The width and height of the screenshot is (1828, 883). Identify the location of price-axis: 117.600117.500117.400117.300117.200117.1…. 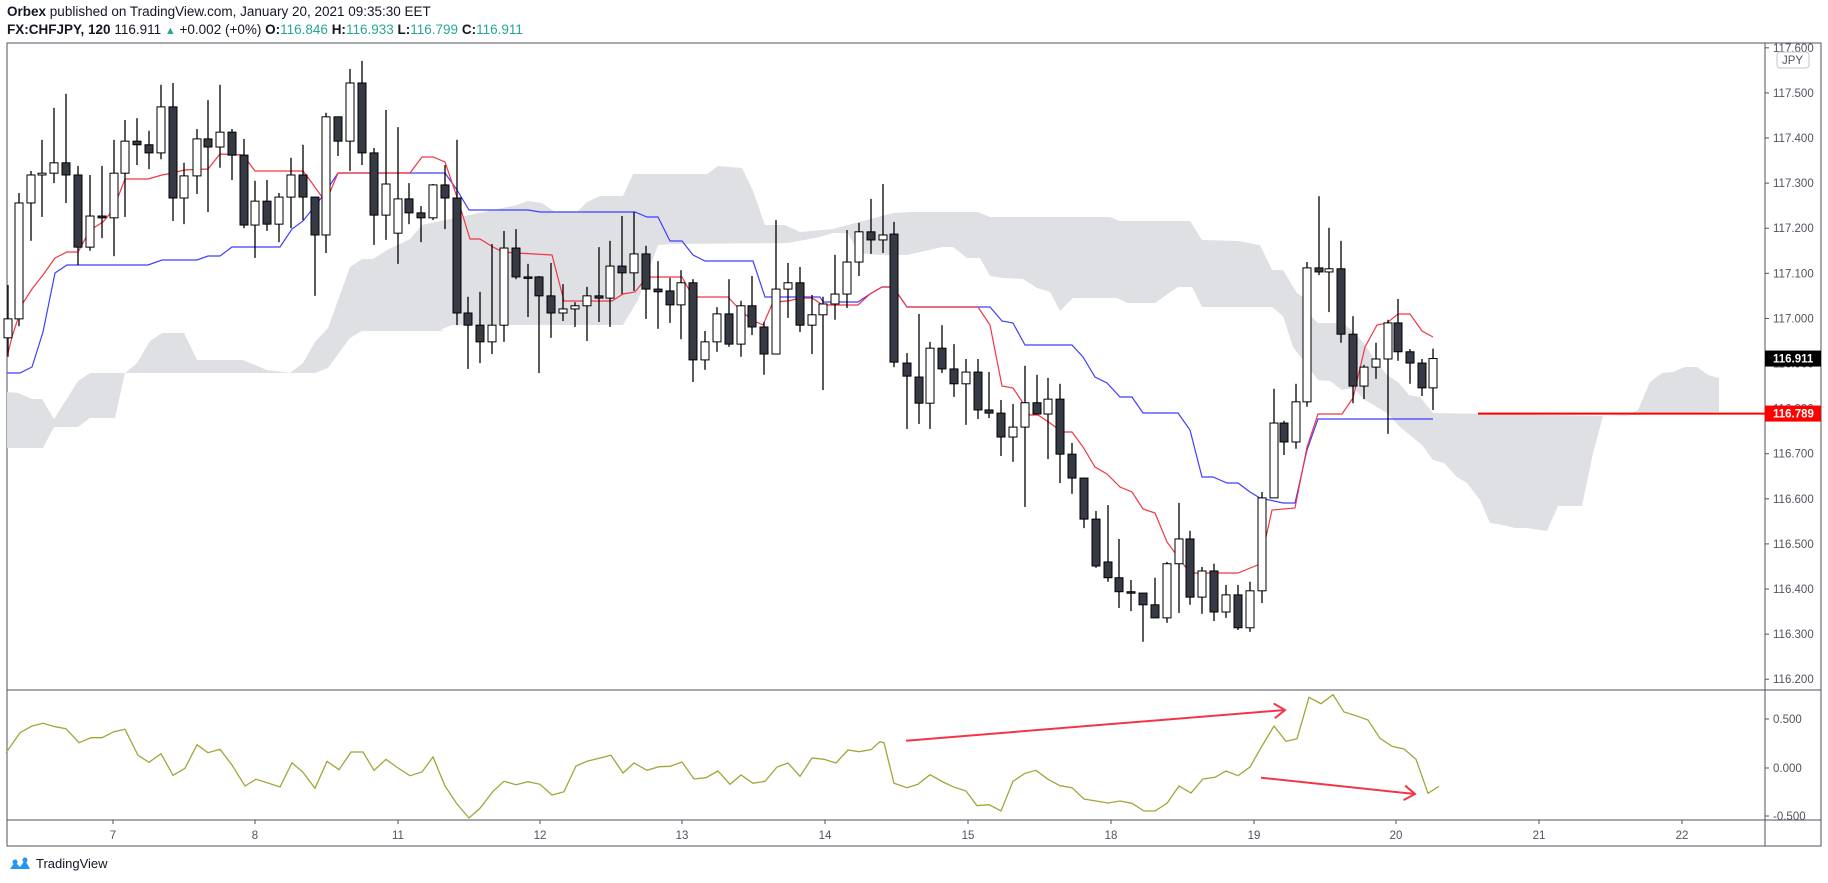
(1793, 364).